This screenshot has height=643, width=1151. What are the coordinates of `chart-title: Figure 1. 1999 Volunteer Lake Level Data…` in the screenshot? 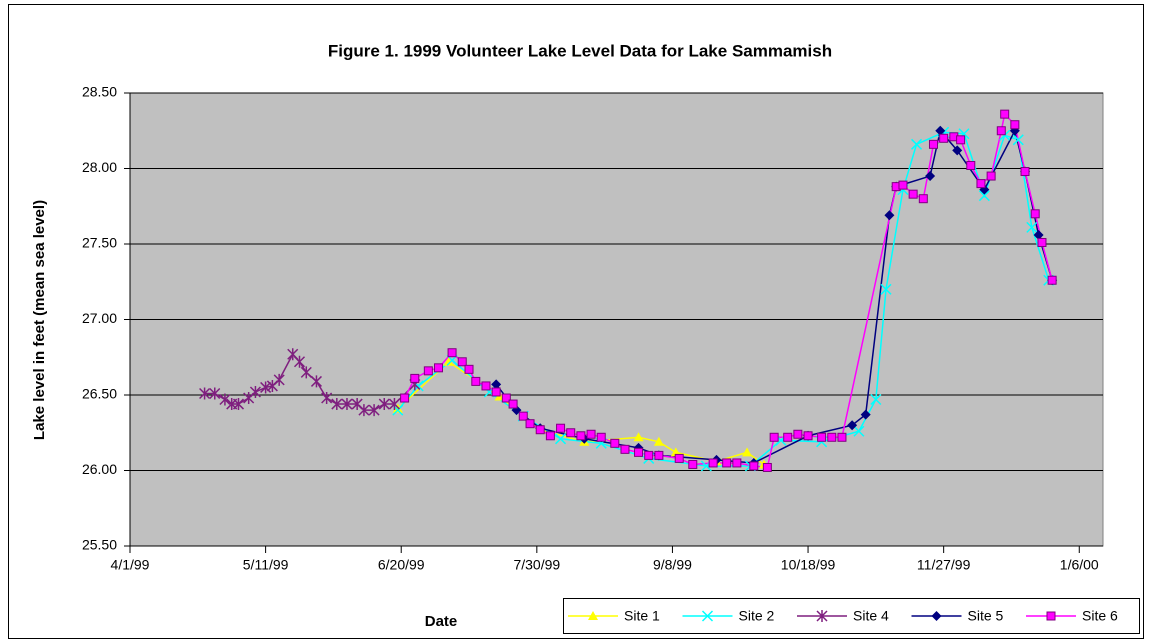 It's located at (580, 50).